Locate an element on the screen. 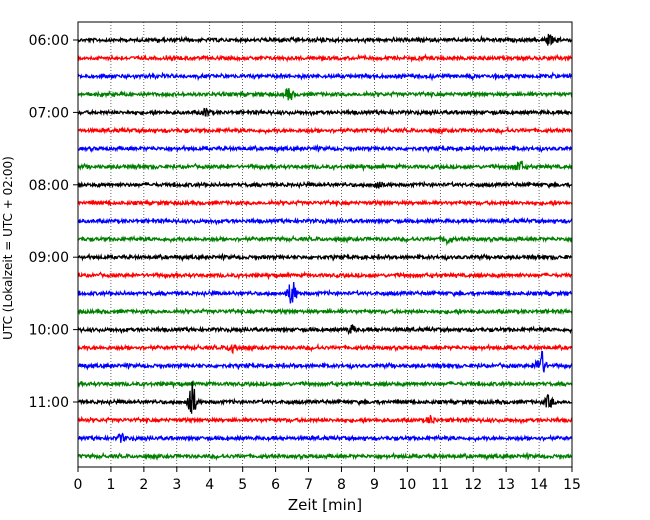 The height and width of the screenshot is (520, 650). x-tick-label: 11 is located at coordinates (440, 485).